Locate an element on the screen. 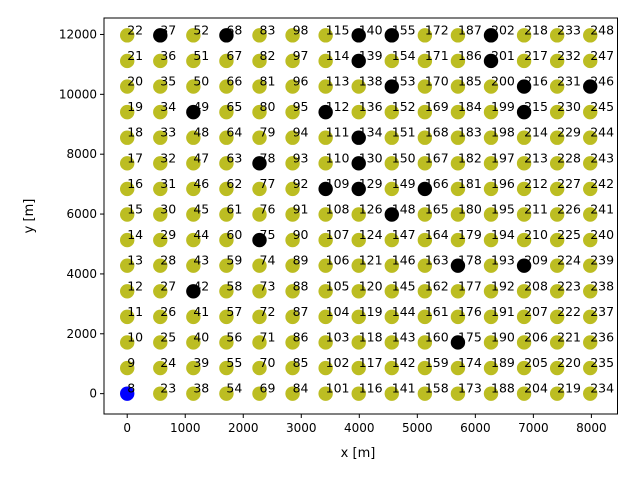 This screenshot has width=640, height=480. point-label: 245 is located at coordinates (602, 106).